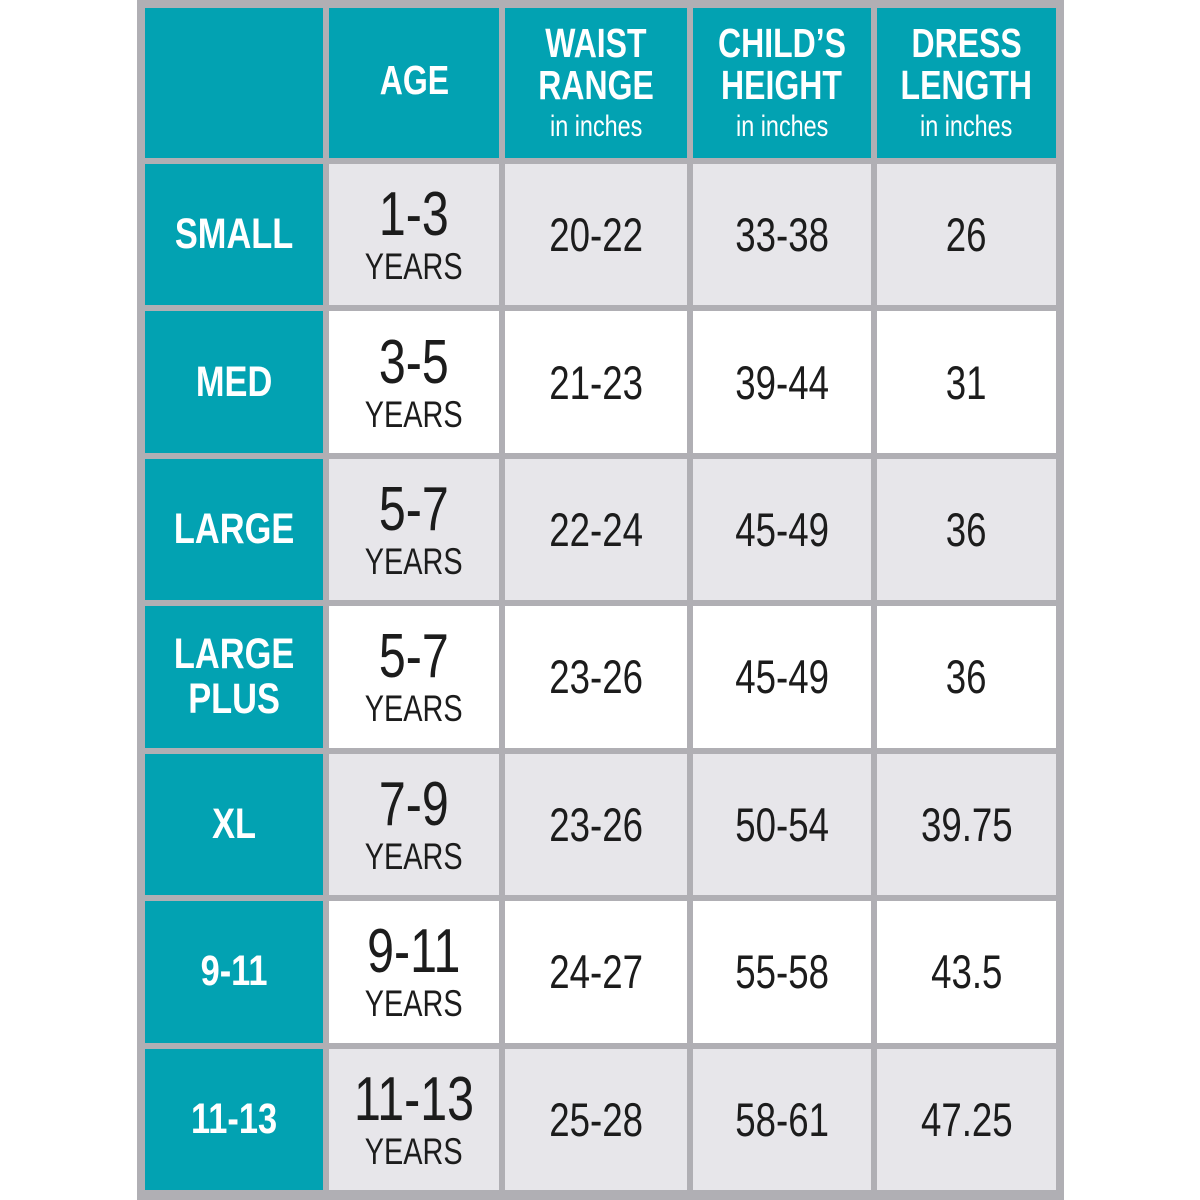 The image size is (1200, 1200). I want to click on cell-large-waist: 22-24, so click(595, 529).